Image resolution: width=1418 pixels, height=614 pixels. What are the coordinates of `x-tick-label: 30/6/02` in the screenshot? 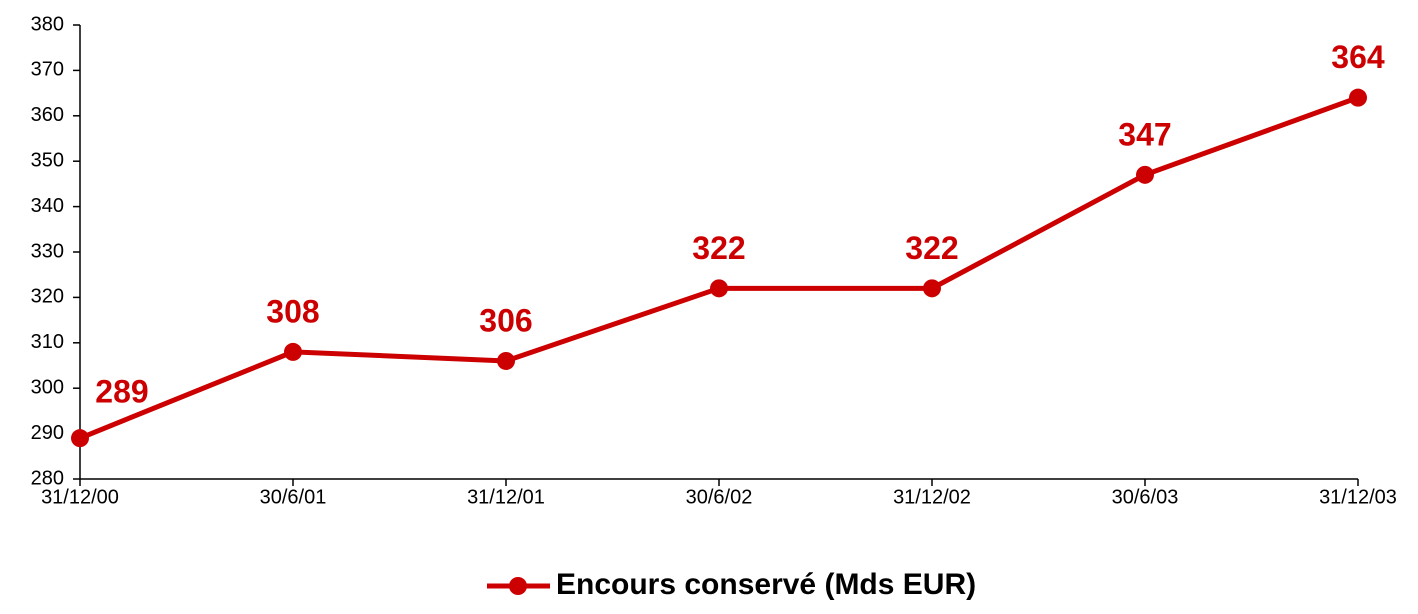 It's located at (719, 497).